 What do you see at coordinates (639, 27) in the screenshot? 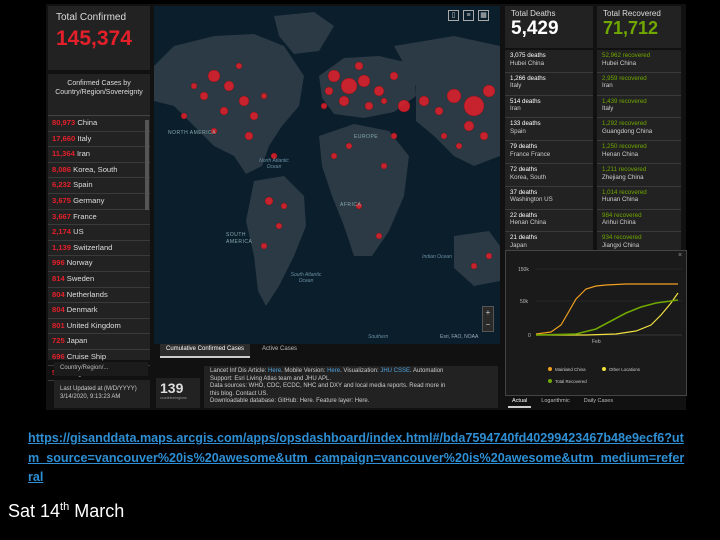
I see `total-recovered-panel: Total Recovered 71,712` at bounding box center [639, 27].